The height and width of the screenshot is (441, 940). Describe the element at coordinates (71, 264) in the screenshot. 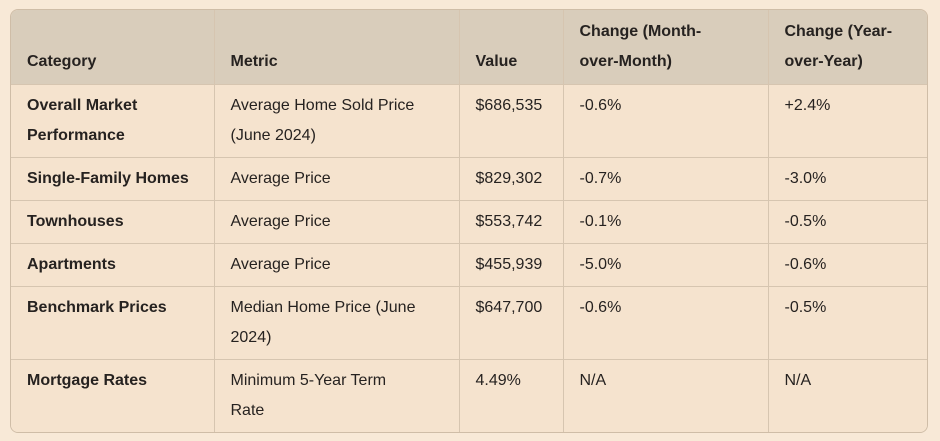

I see `cell-category-text: Apartments` at that location.